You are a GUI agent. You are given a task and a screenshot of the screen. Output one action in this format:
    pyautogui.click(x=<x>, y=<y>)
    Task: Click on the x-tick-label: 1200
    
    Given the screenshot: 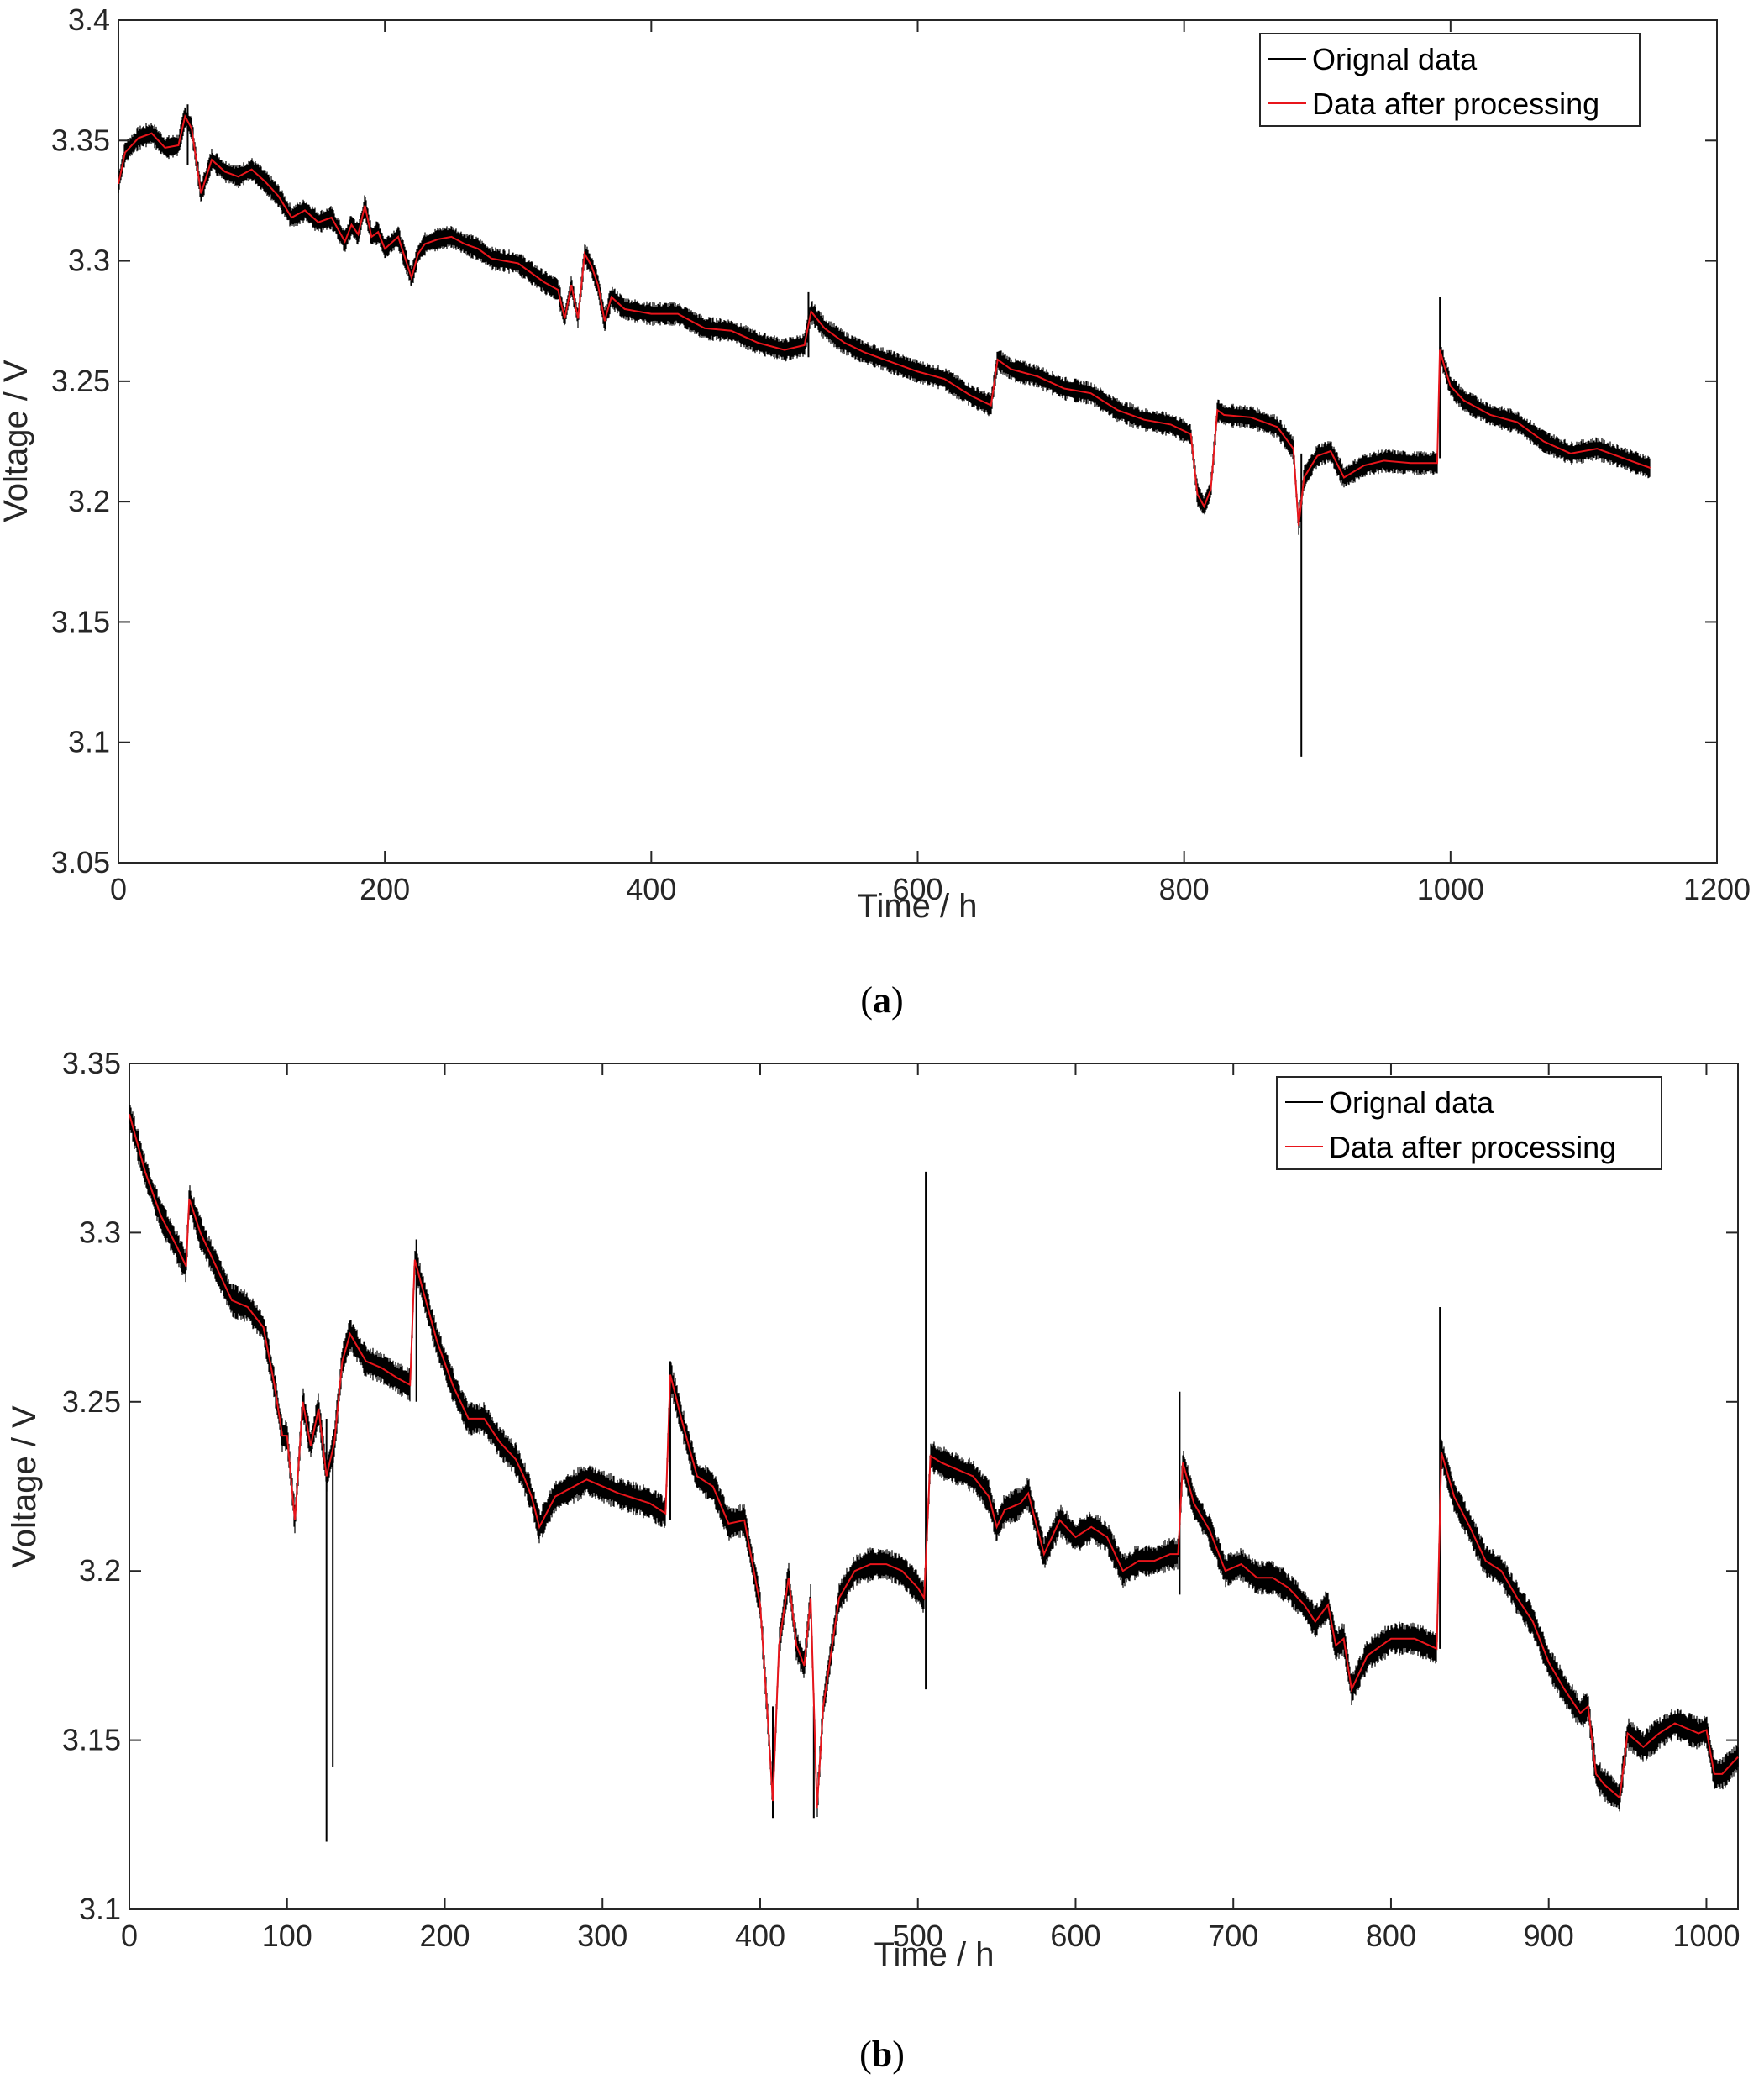 What is the action you would take?
    pyautogui.click(x=1717, y=889)
    